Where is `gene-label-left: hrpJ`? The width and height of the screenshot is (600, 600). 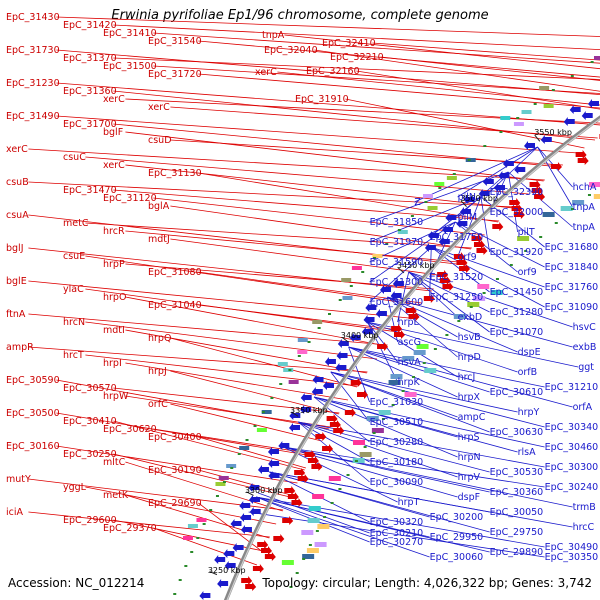 gene-label-left: hrpJ is located at coordinates (157, 371).